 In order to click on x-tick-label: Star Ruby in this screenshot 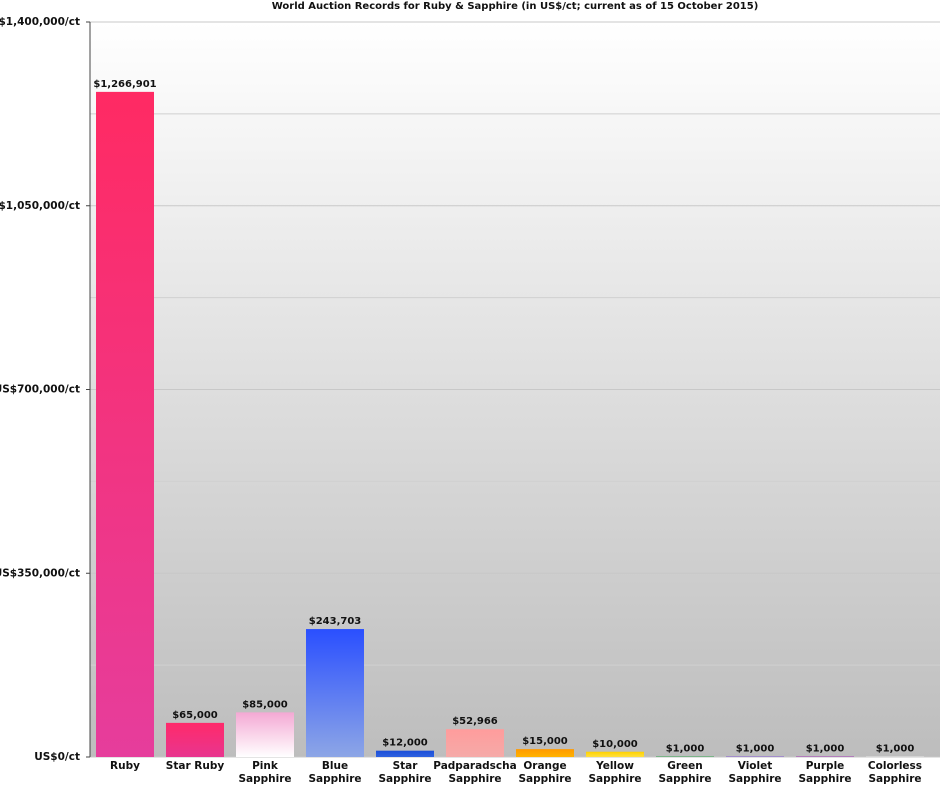, I will do `click(195, 766)`.